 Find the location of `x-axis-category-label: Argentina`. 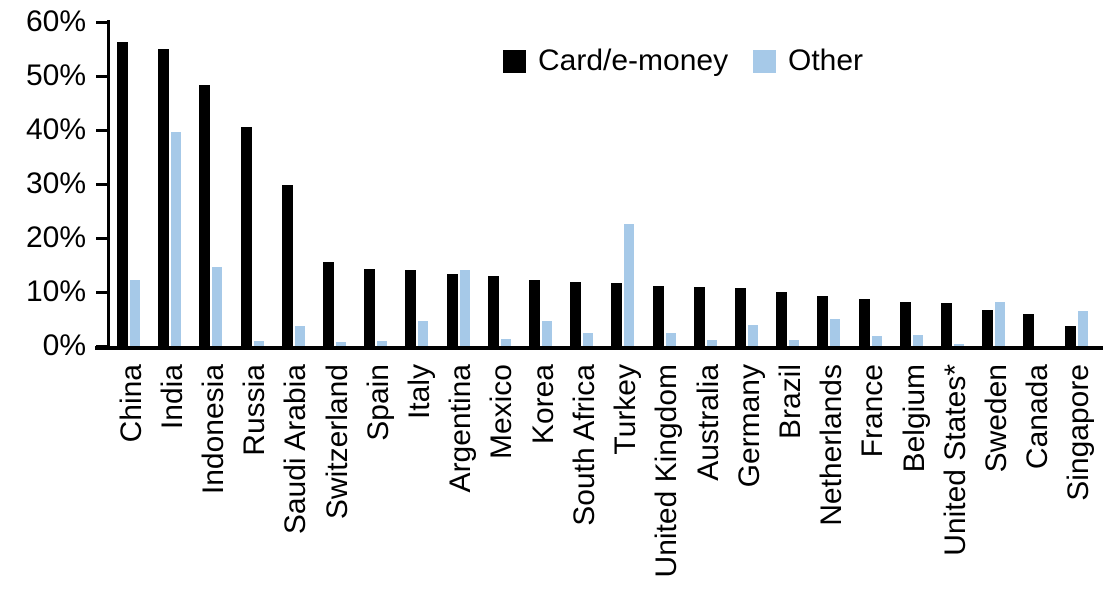

x-axis-category-label: Argentina is located at coordinates (461, 428).